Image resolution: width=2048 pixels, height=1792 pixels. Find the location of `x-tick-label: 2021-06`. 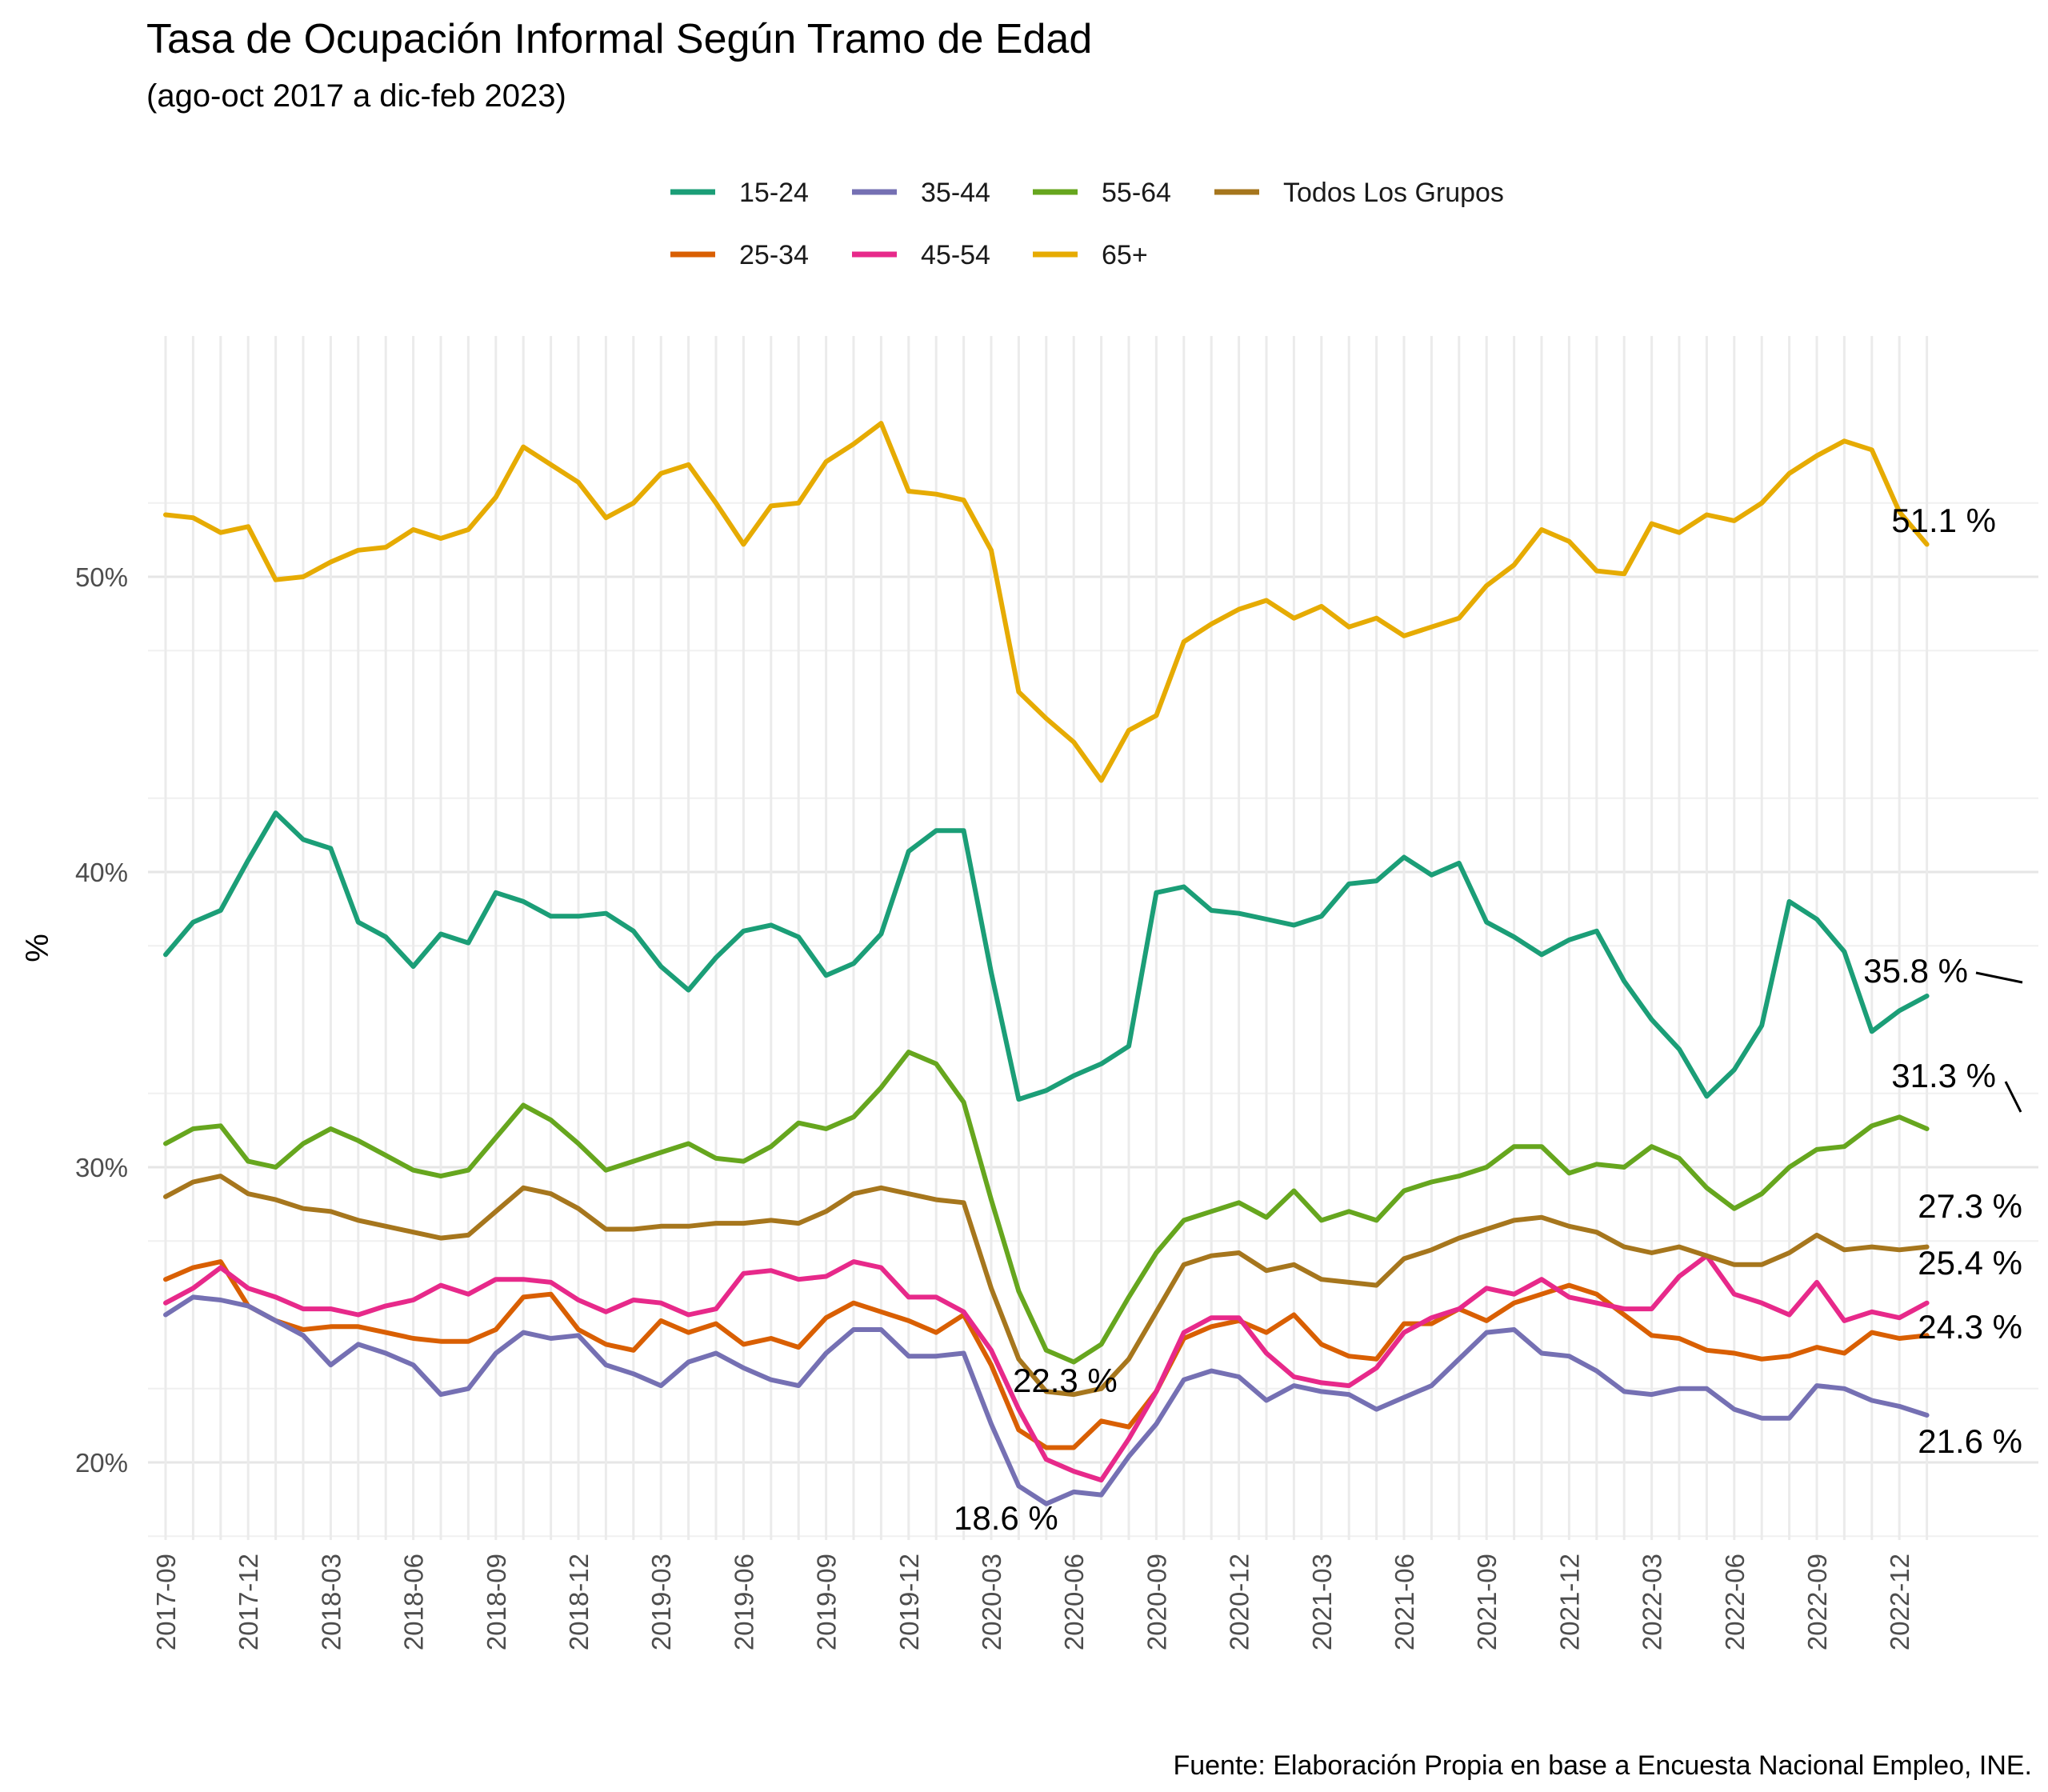

x-tick-label: 2021-06 is located at coordinates (1404, 1602).